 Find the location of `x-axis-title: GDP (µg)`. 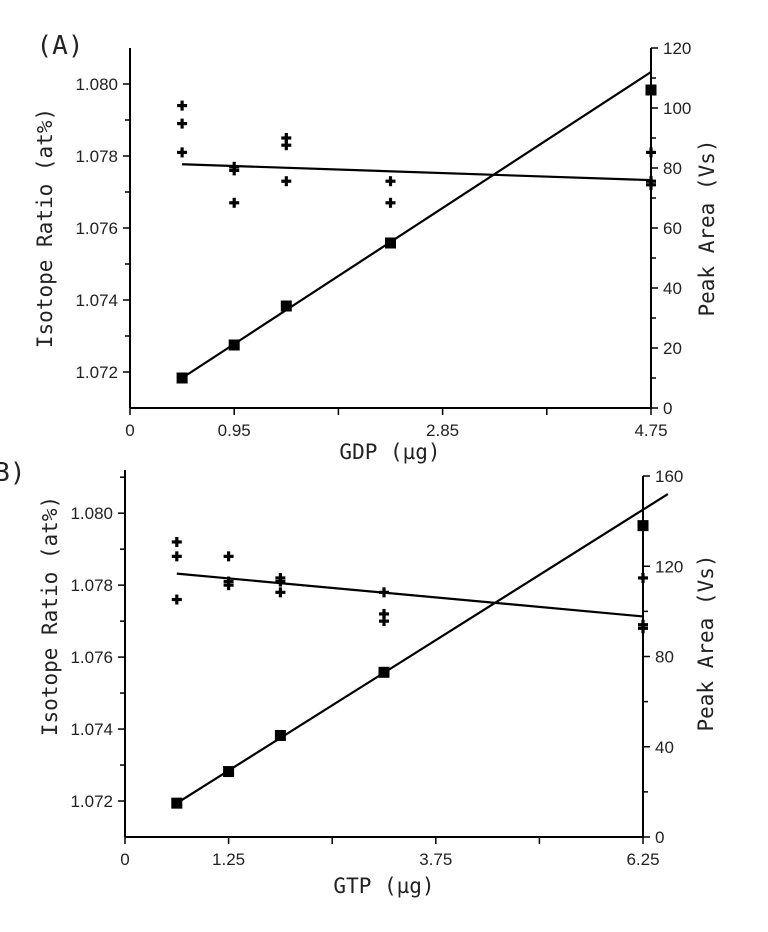

x-axis-title: GDP (µg) is located at coordinates (389, 452).